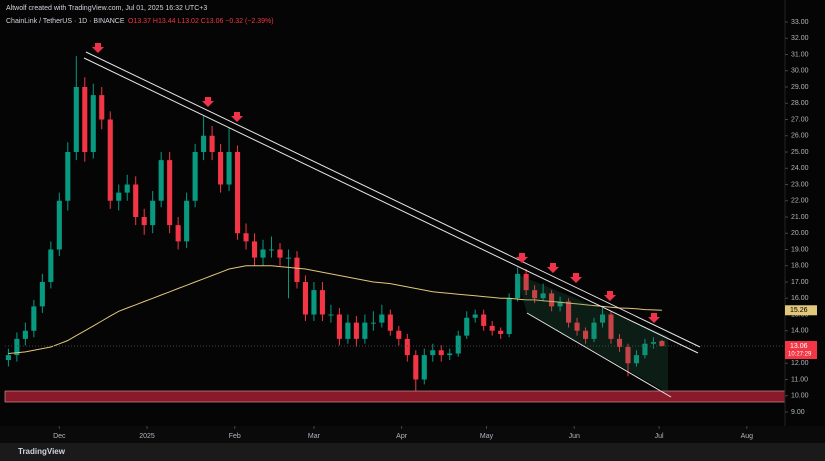  I want to click on price-tag, so click(801, 350).